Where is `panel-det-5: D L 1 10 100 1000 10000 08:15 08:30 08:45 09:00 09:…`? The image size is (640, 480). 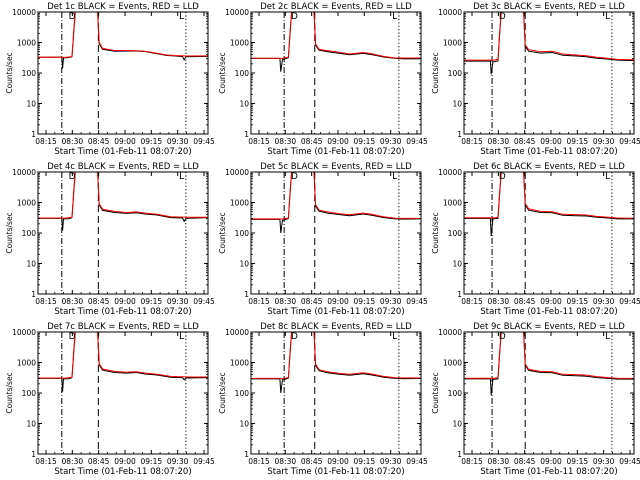 panel-det-5: D L 1 10 100 1000 10000 08:15 08:30 08:45 09:00 09:… is located at coordinates (323, 239).